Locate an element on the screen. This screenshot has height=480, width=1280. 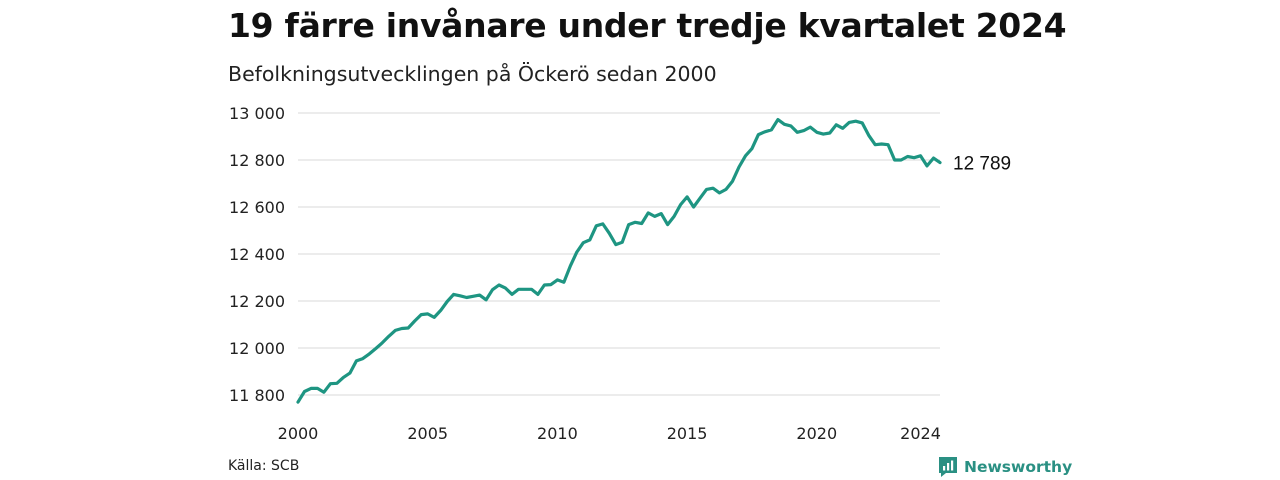
brand-name: Newsworthy is located at coordinates (1018, 467).